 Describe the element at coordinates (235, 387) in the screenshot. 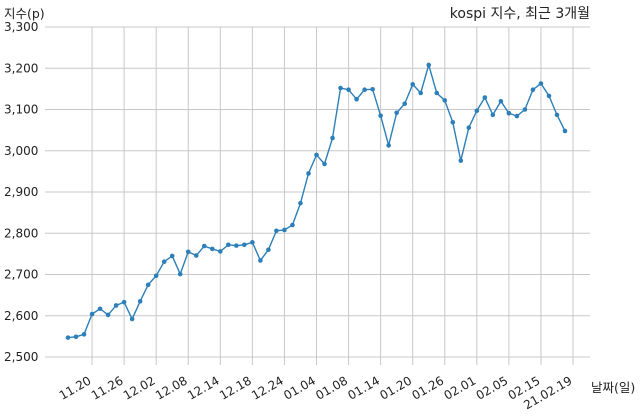

I see `x-tick-label: 12.18` at that location.